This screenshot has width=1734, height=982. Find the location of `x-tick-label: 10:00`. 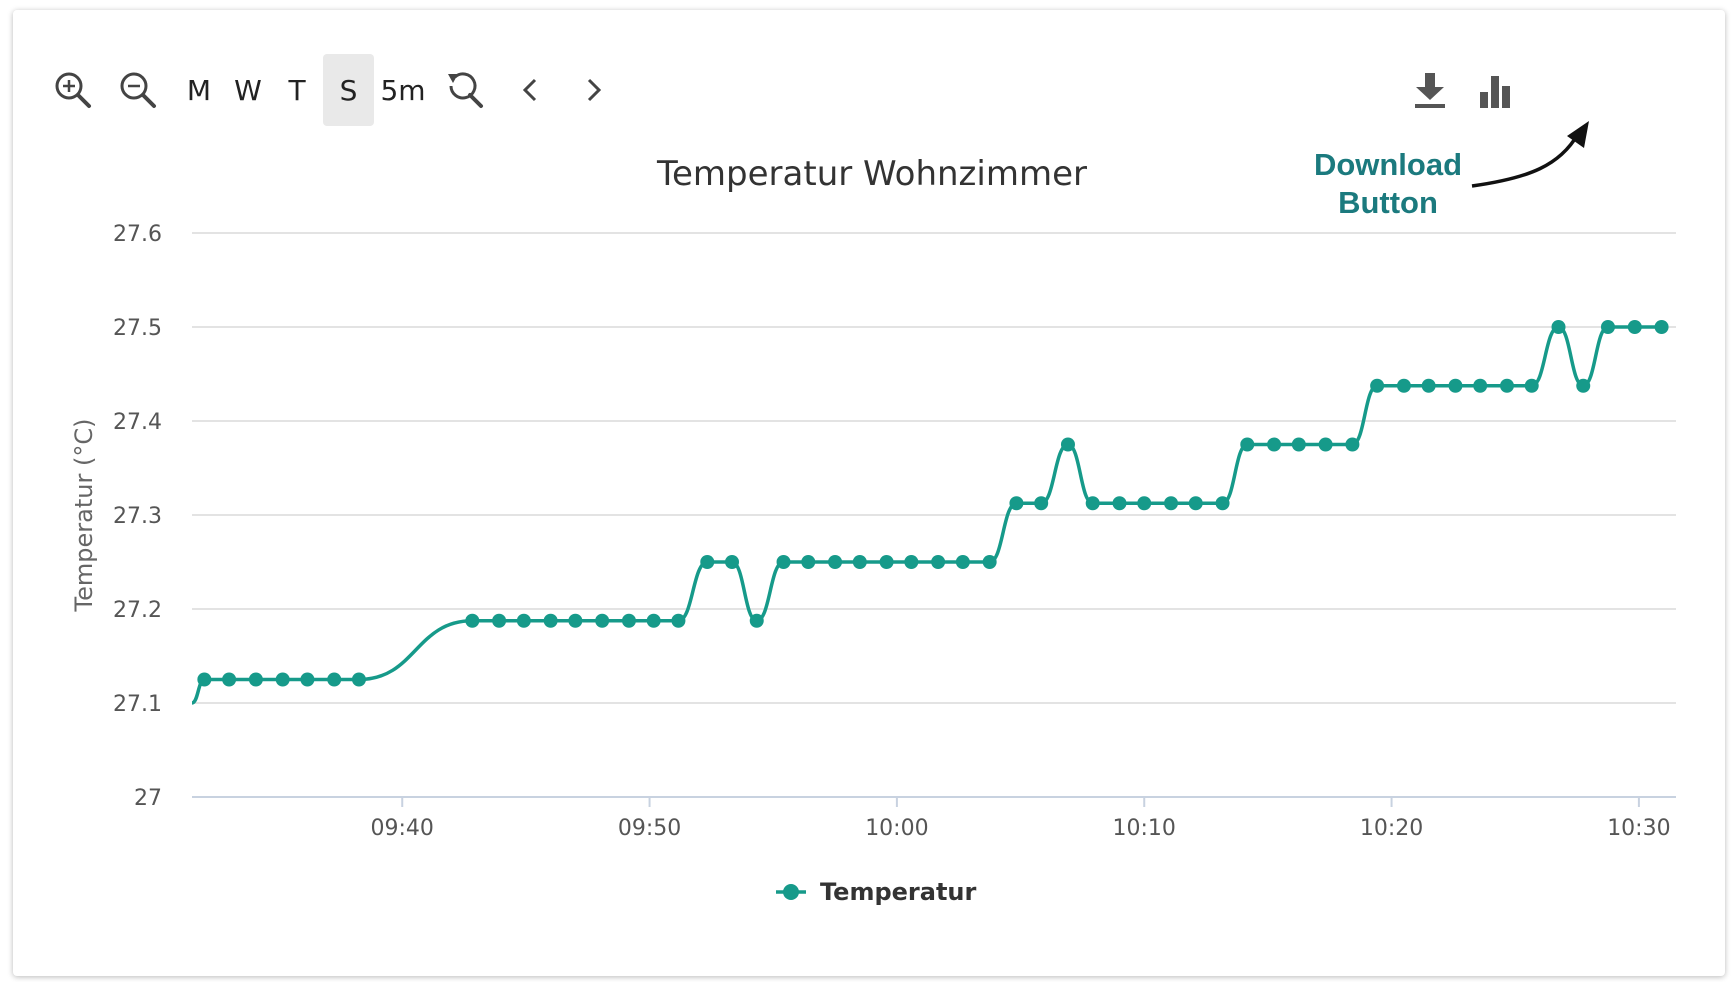

x-tick-label: 10:00 is located at coordinates (896, 828).